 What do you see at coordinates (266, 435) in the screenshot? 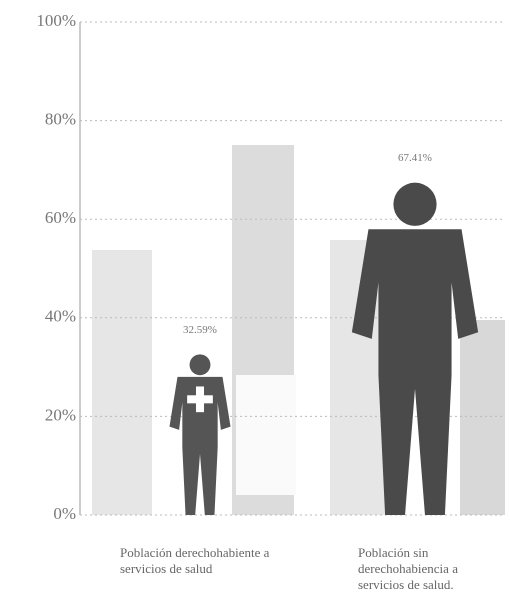
I see `cross-sign` at bounding box center [266, 435].